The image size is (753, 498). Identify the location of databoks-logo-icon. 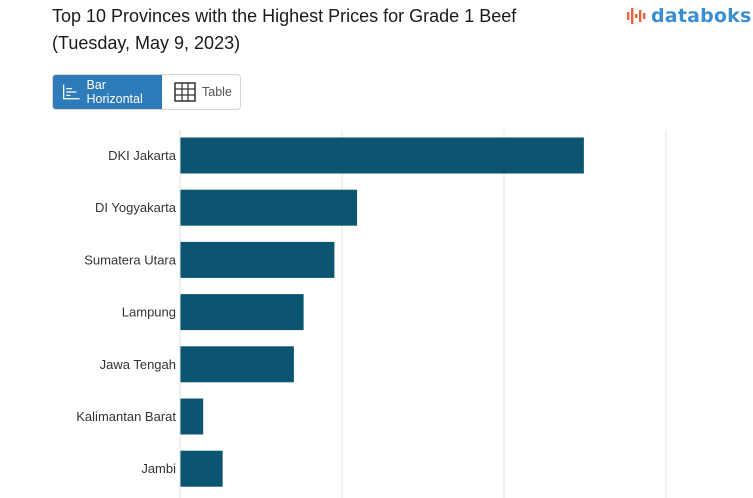
(636, 16).